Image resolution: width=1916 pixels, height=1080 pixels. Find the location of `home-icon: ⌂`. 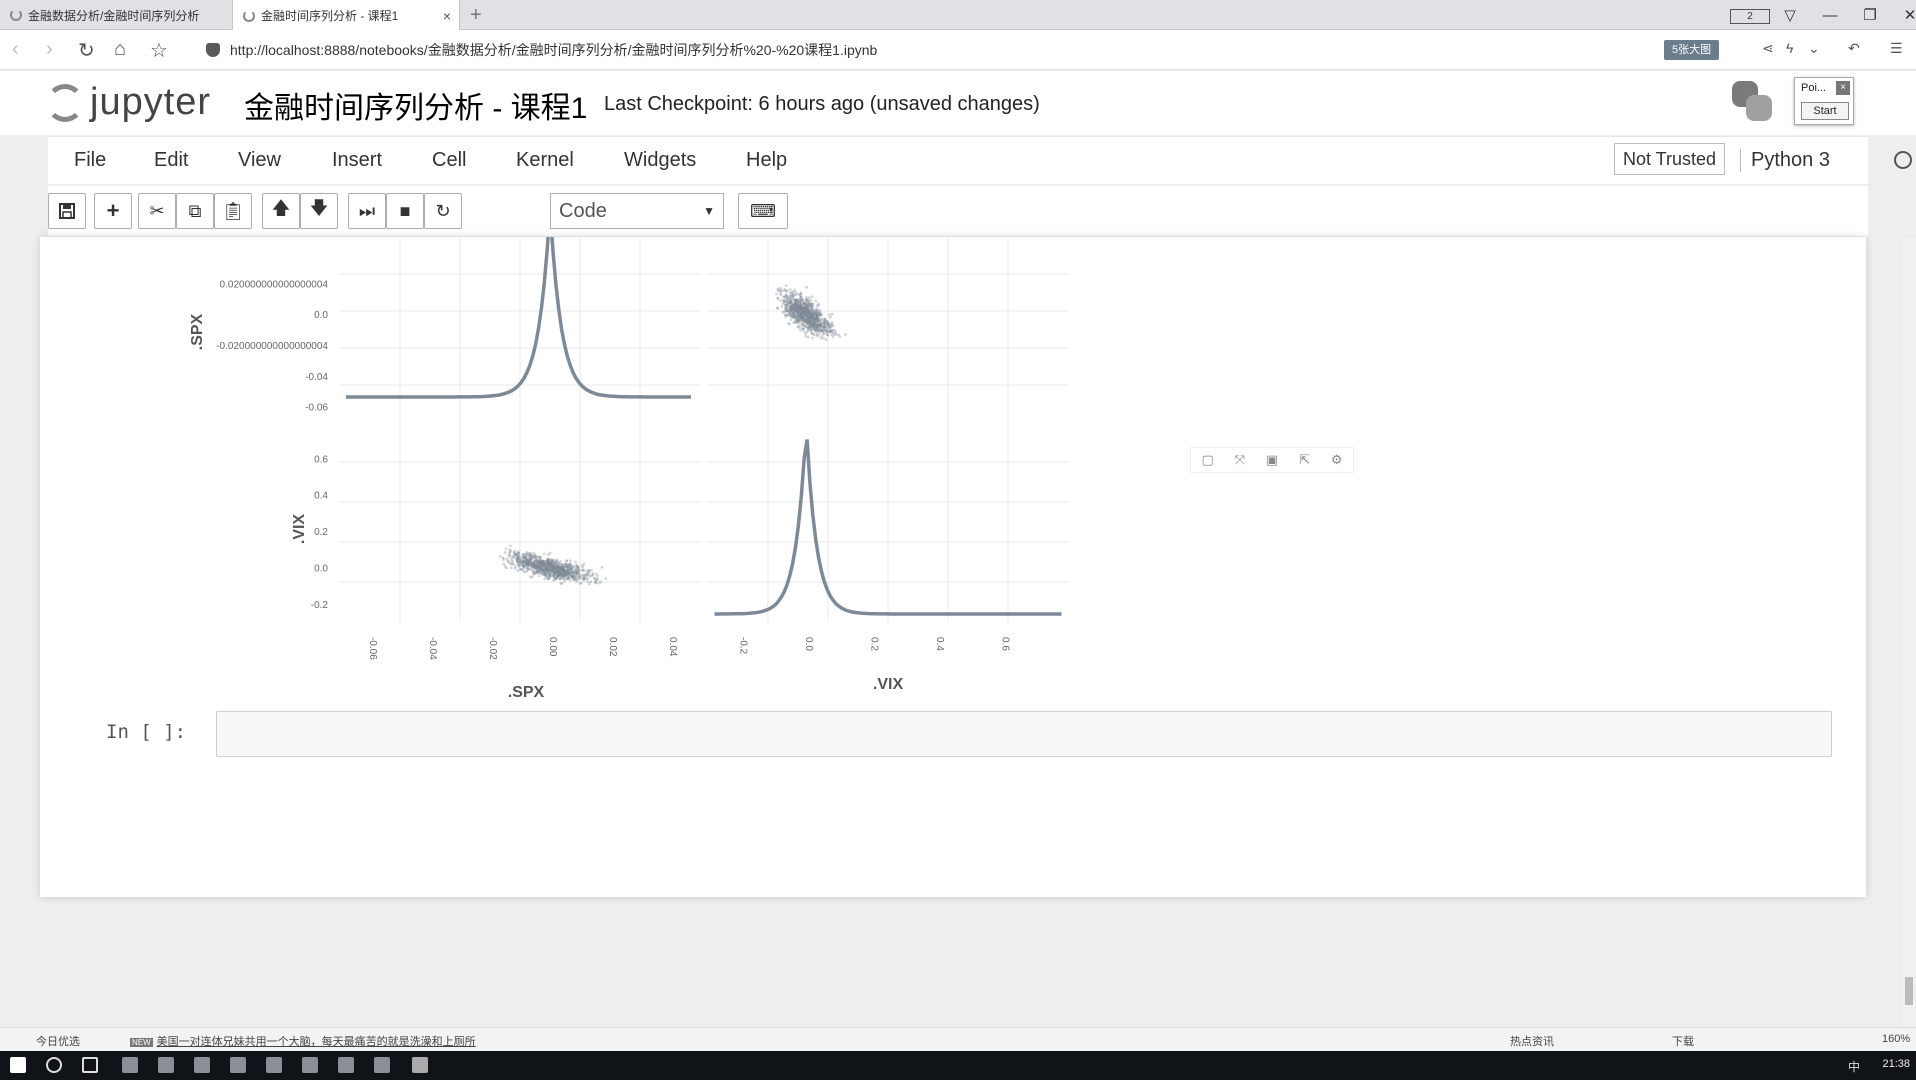

home-icon: ⌂ is located at coordinates (120, 49).